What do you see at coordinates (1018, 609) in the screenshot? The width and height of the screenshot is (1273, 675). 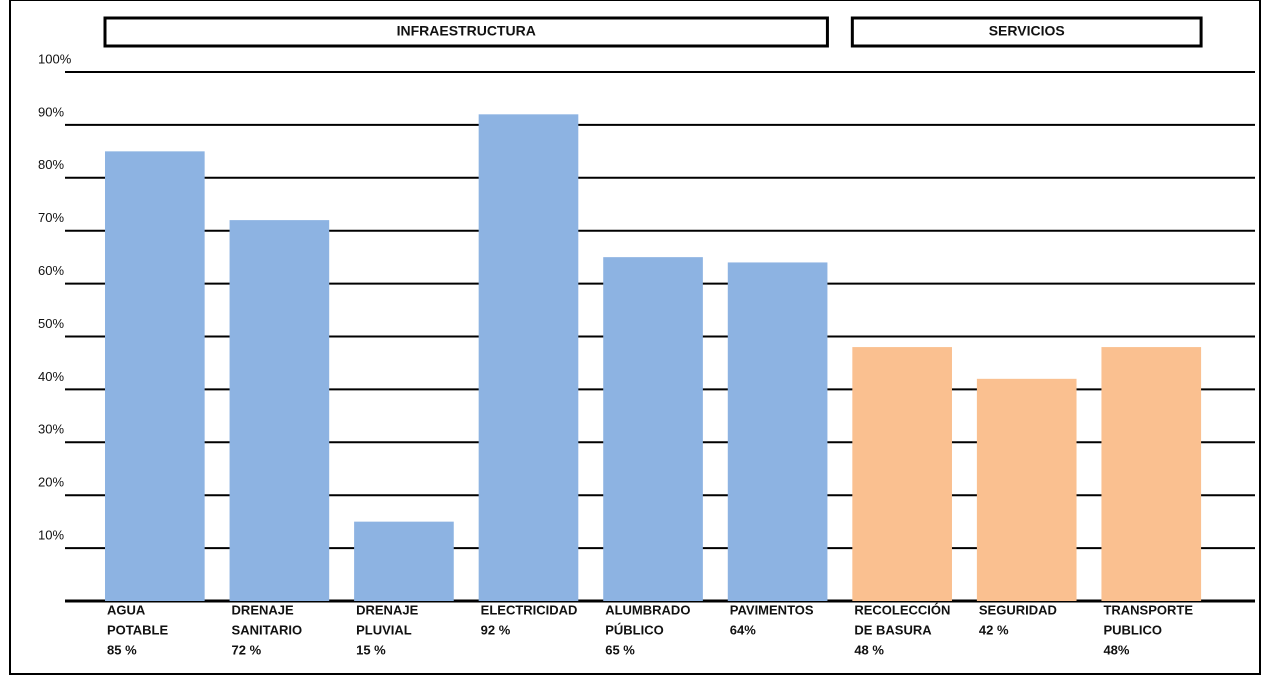 I see `x-tick-label: SEGURIDAD` at bounding box center [1018, 609].